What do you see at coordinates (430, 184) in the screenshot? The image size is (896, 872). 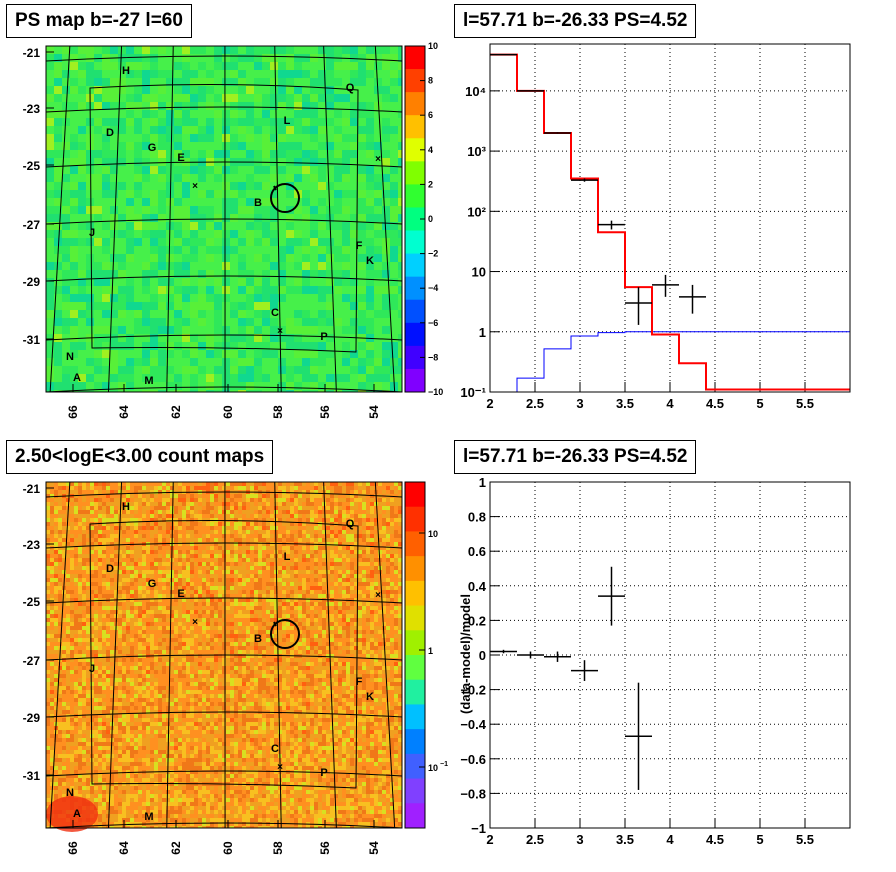 I see `colorbar-tick-label: 2` at bounding box center [430, 184].